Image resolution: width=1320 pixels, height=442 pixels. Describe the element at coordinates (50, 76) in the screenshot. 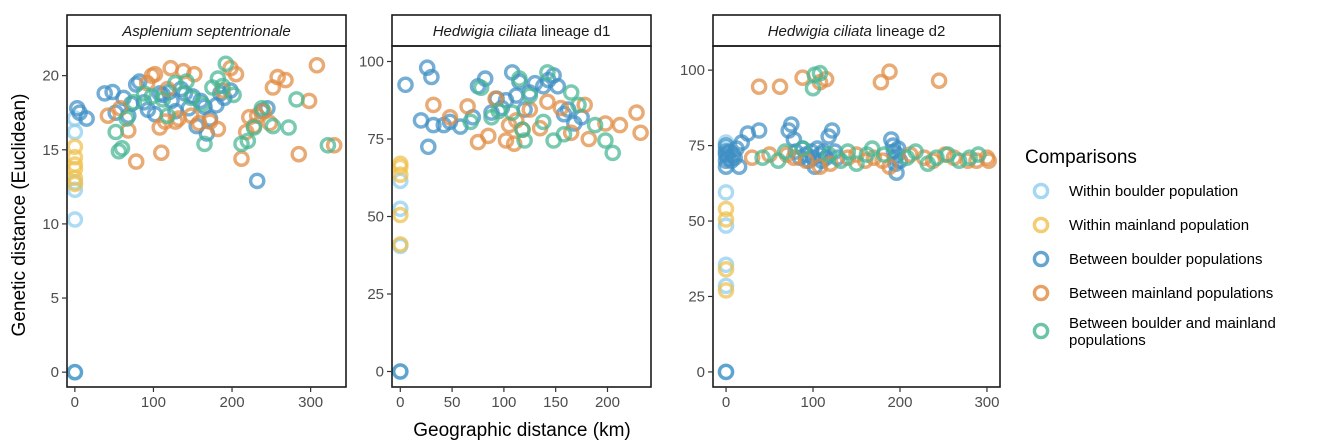

I see `y-tick-label: 20` at that location.